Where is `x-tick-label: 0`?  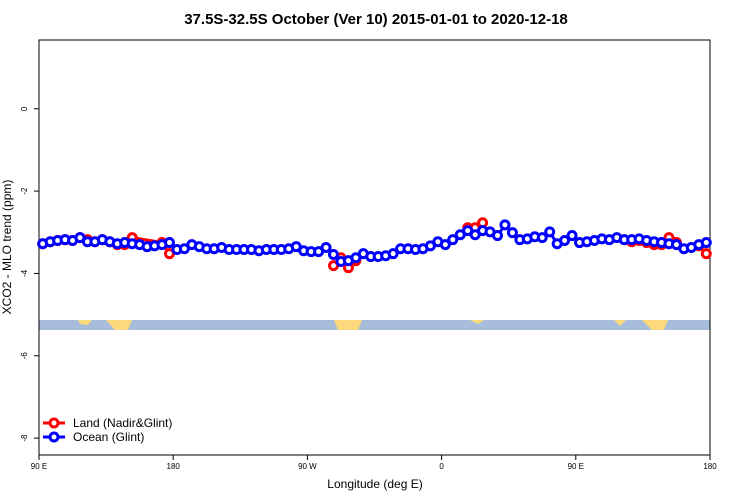
x-tick-label: 0 is located at coordinates (441, 466).